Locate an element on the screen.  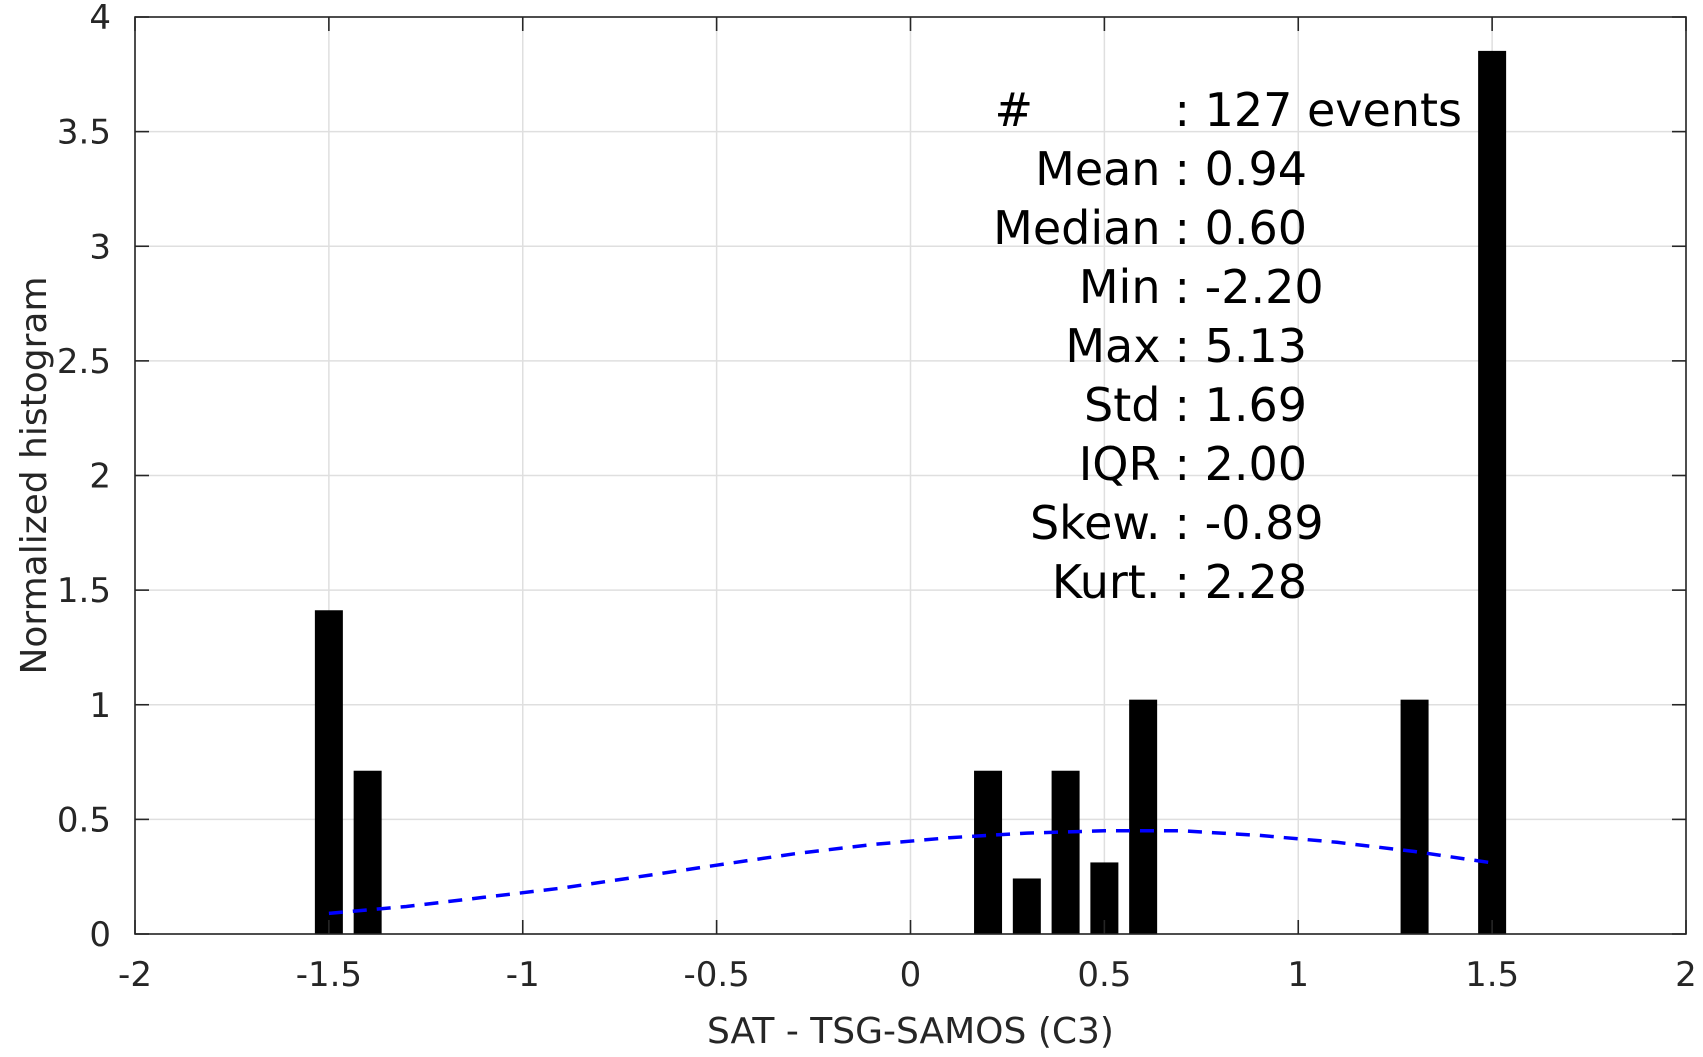
y-tick-label: 3 is located at coordinates (100, 247).